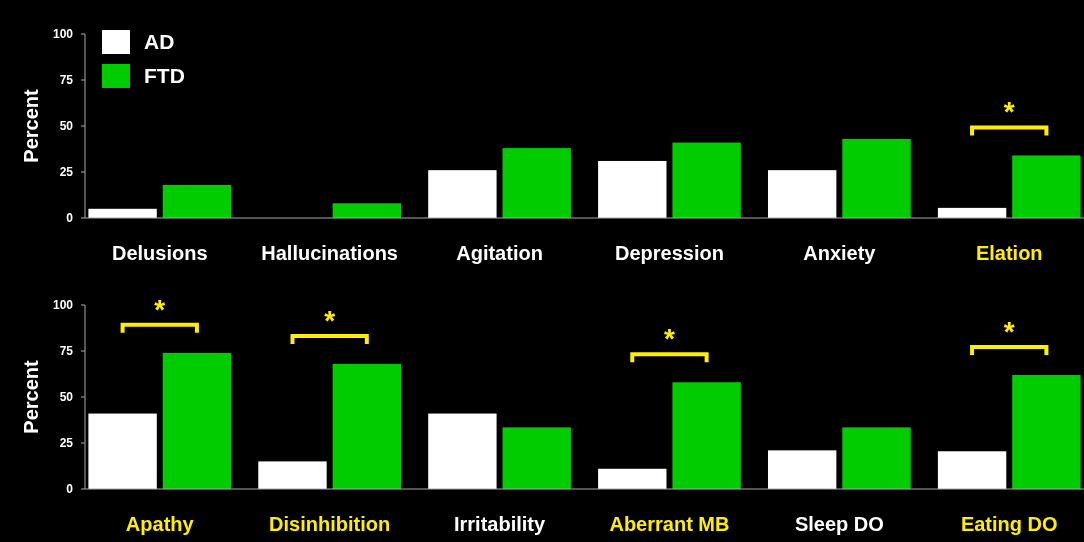 This screenshot has width=1084, height=542. What do you see at coordinates (1009, 253) in the screenshot?
I see `x-tick-label: Elation` at bounding box center [1009, 253].